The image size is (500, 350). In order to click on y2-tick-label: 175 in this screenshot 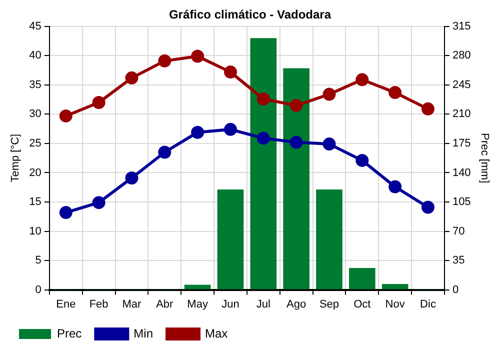, I will do `click(461, 144)`.